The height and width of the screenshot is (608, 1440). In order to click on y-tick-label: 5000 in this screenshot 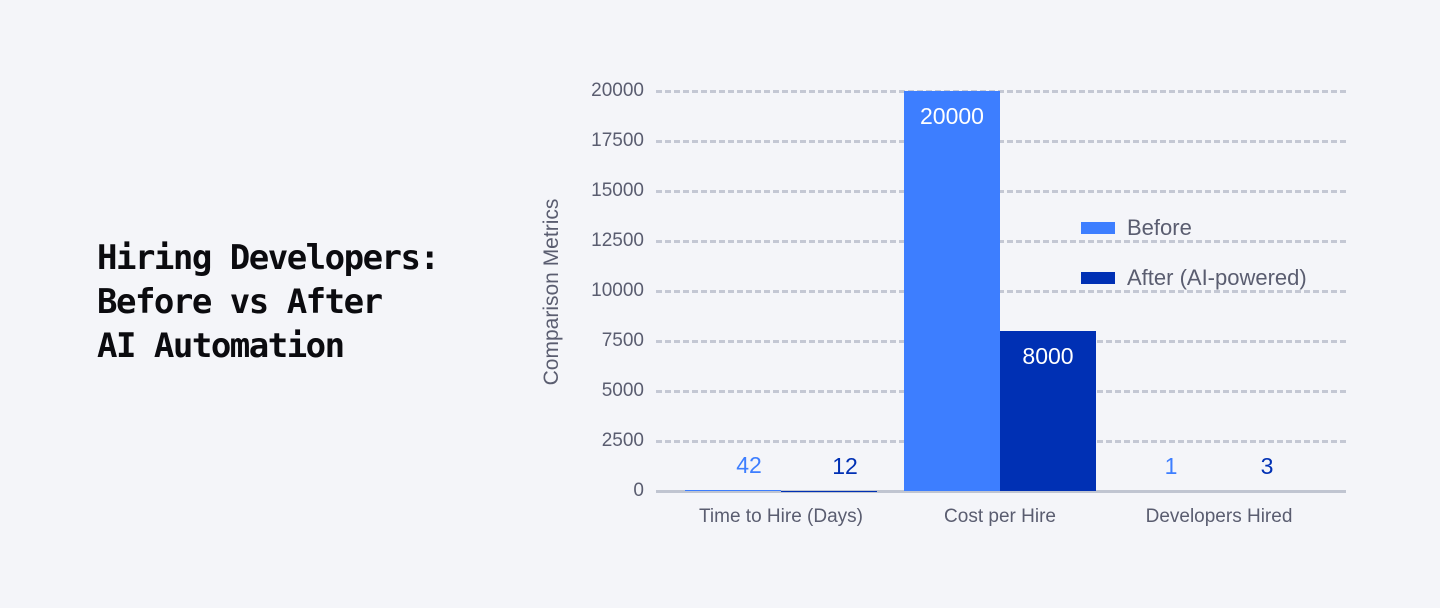, I will do `click(622, 390)`.